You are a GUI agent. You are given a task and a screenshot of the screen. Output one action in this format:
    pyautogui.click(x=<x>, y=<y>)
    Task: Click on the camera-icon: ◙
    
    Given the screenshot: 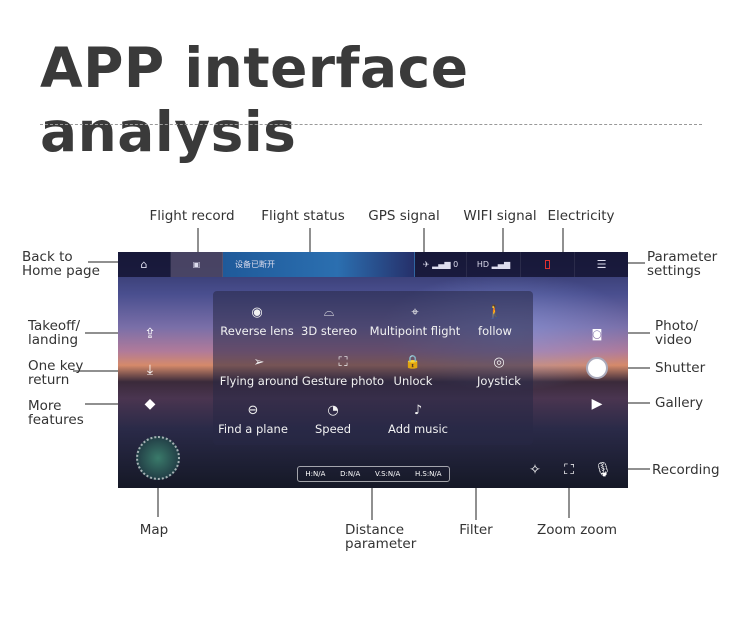 What is the action you would take?
    pyautogui.click(x=597, y=334)
    